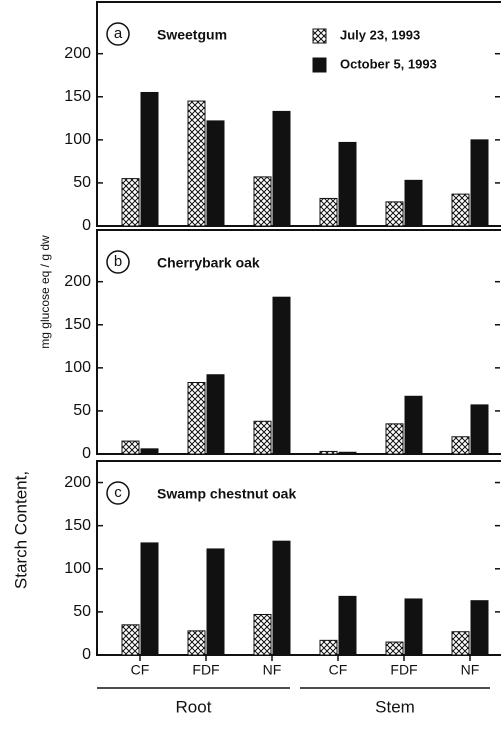  Describe the element at coordinates (194, 706) in the screenshot. I see `group-label: Root` at that location.